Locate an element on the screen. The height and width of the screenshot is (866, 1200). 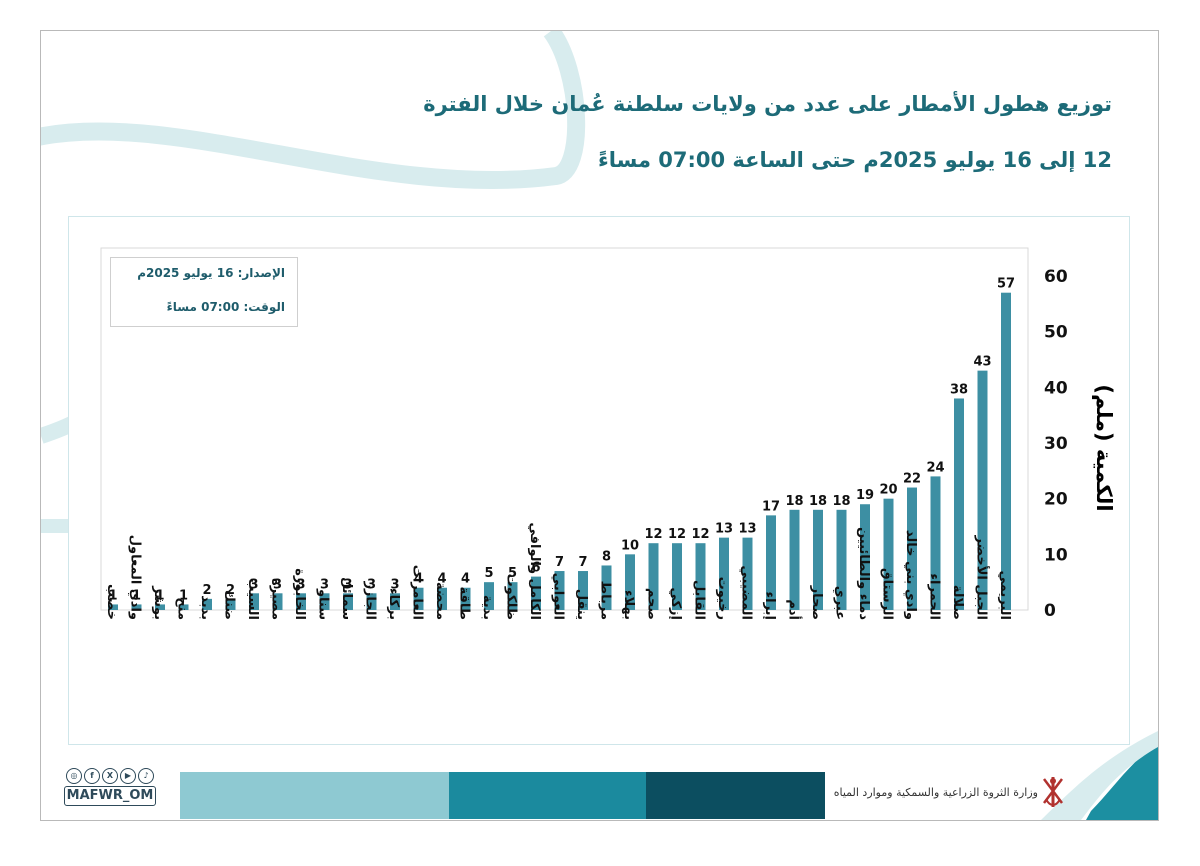
y-tick-label: 40 is located at coordinates (1056, 388).